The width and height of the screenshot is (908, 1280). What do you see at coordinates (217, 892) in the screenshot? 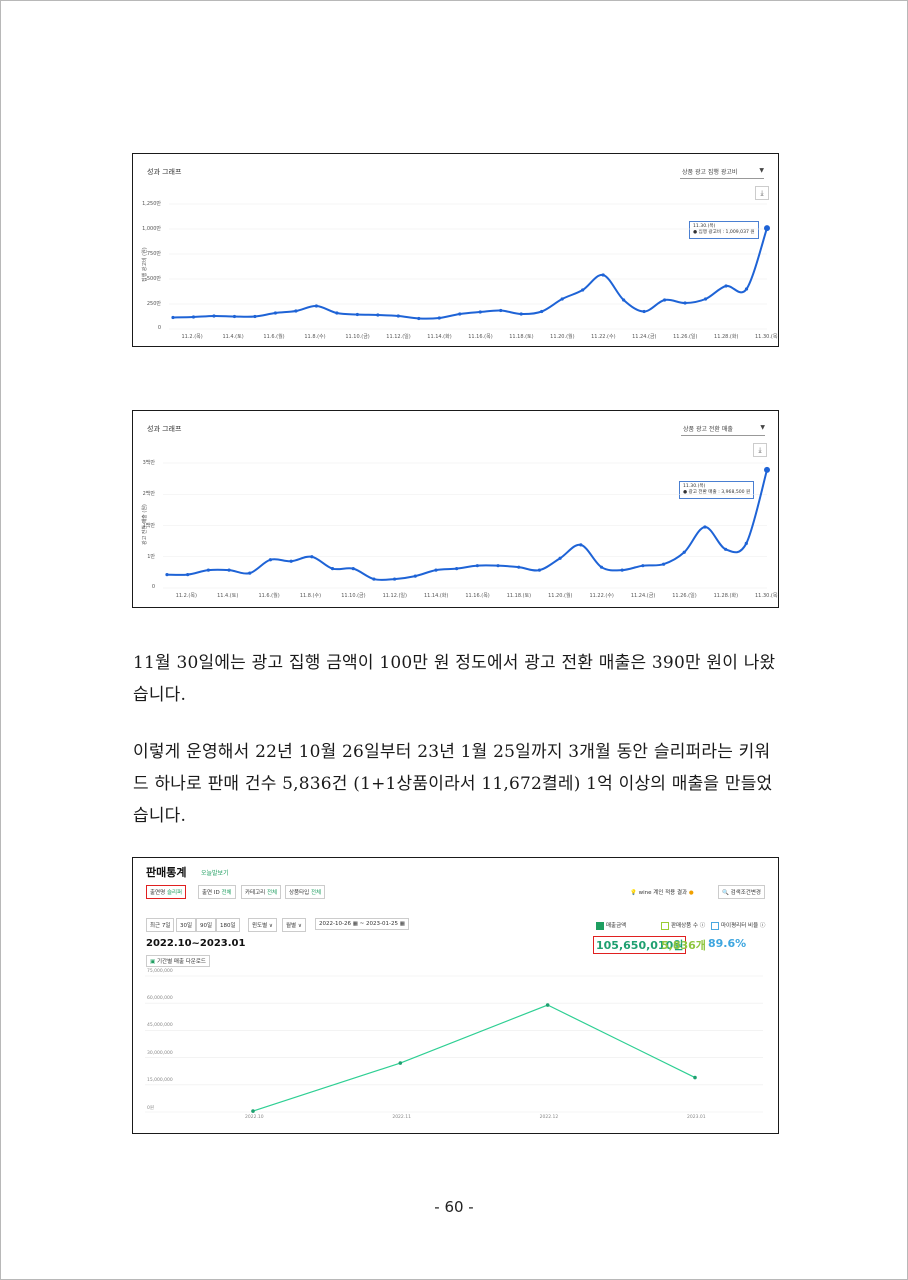
I see `filter-chip: 출연 ID 전체` at bounding box center [217, 892].